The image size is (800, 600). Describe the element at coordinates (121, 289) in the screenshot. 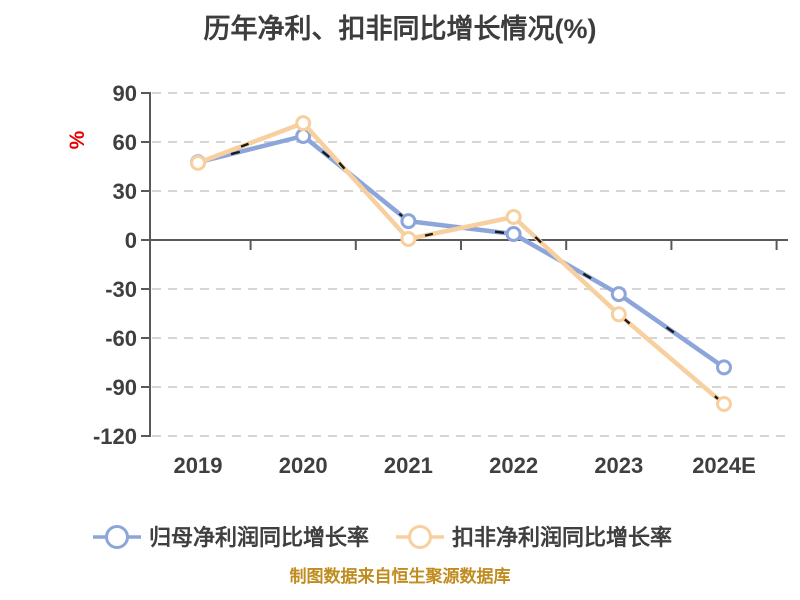

I see `y-tick-label: -30` at that location.